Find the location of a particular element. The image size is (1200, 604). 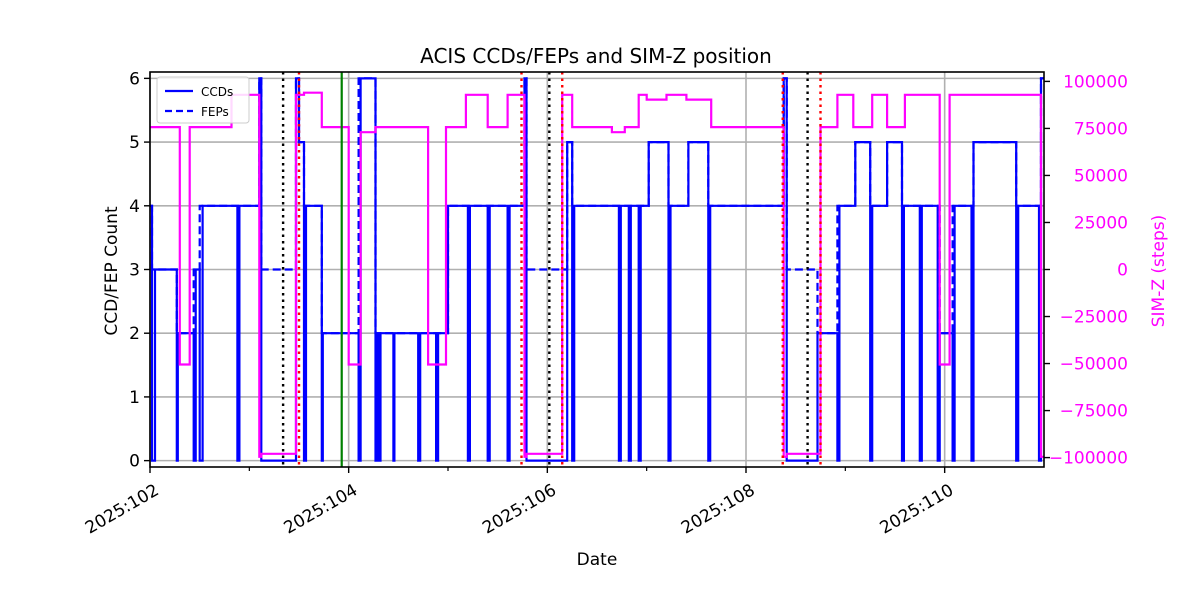

legend-label-ccds: CCDs is located at coordinates (217, 92).